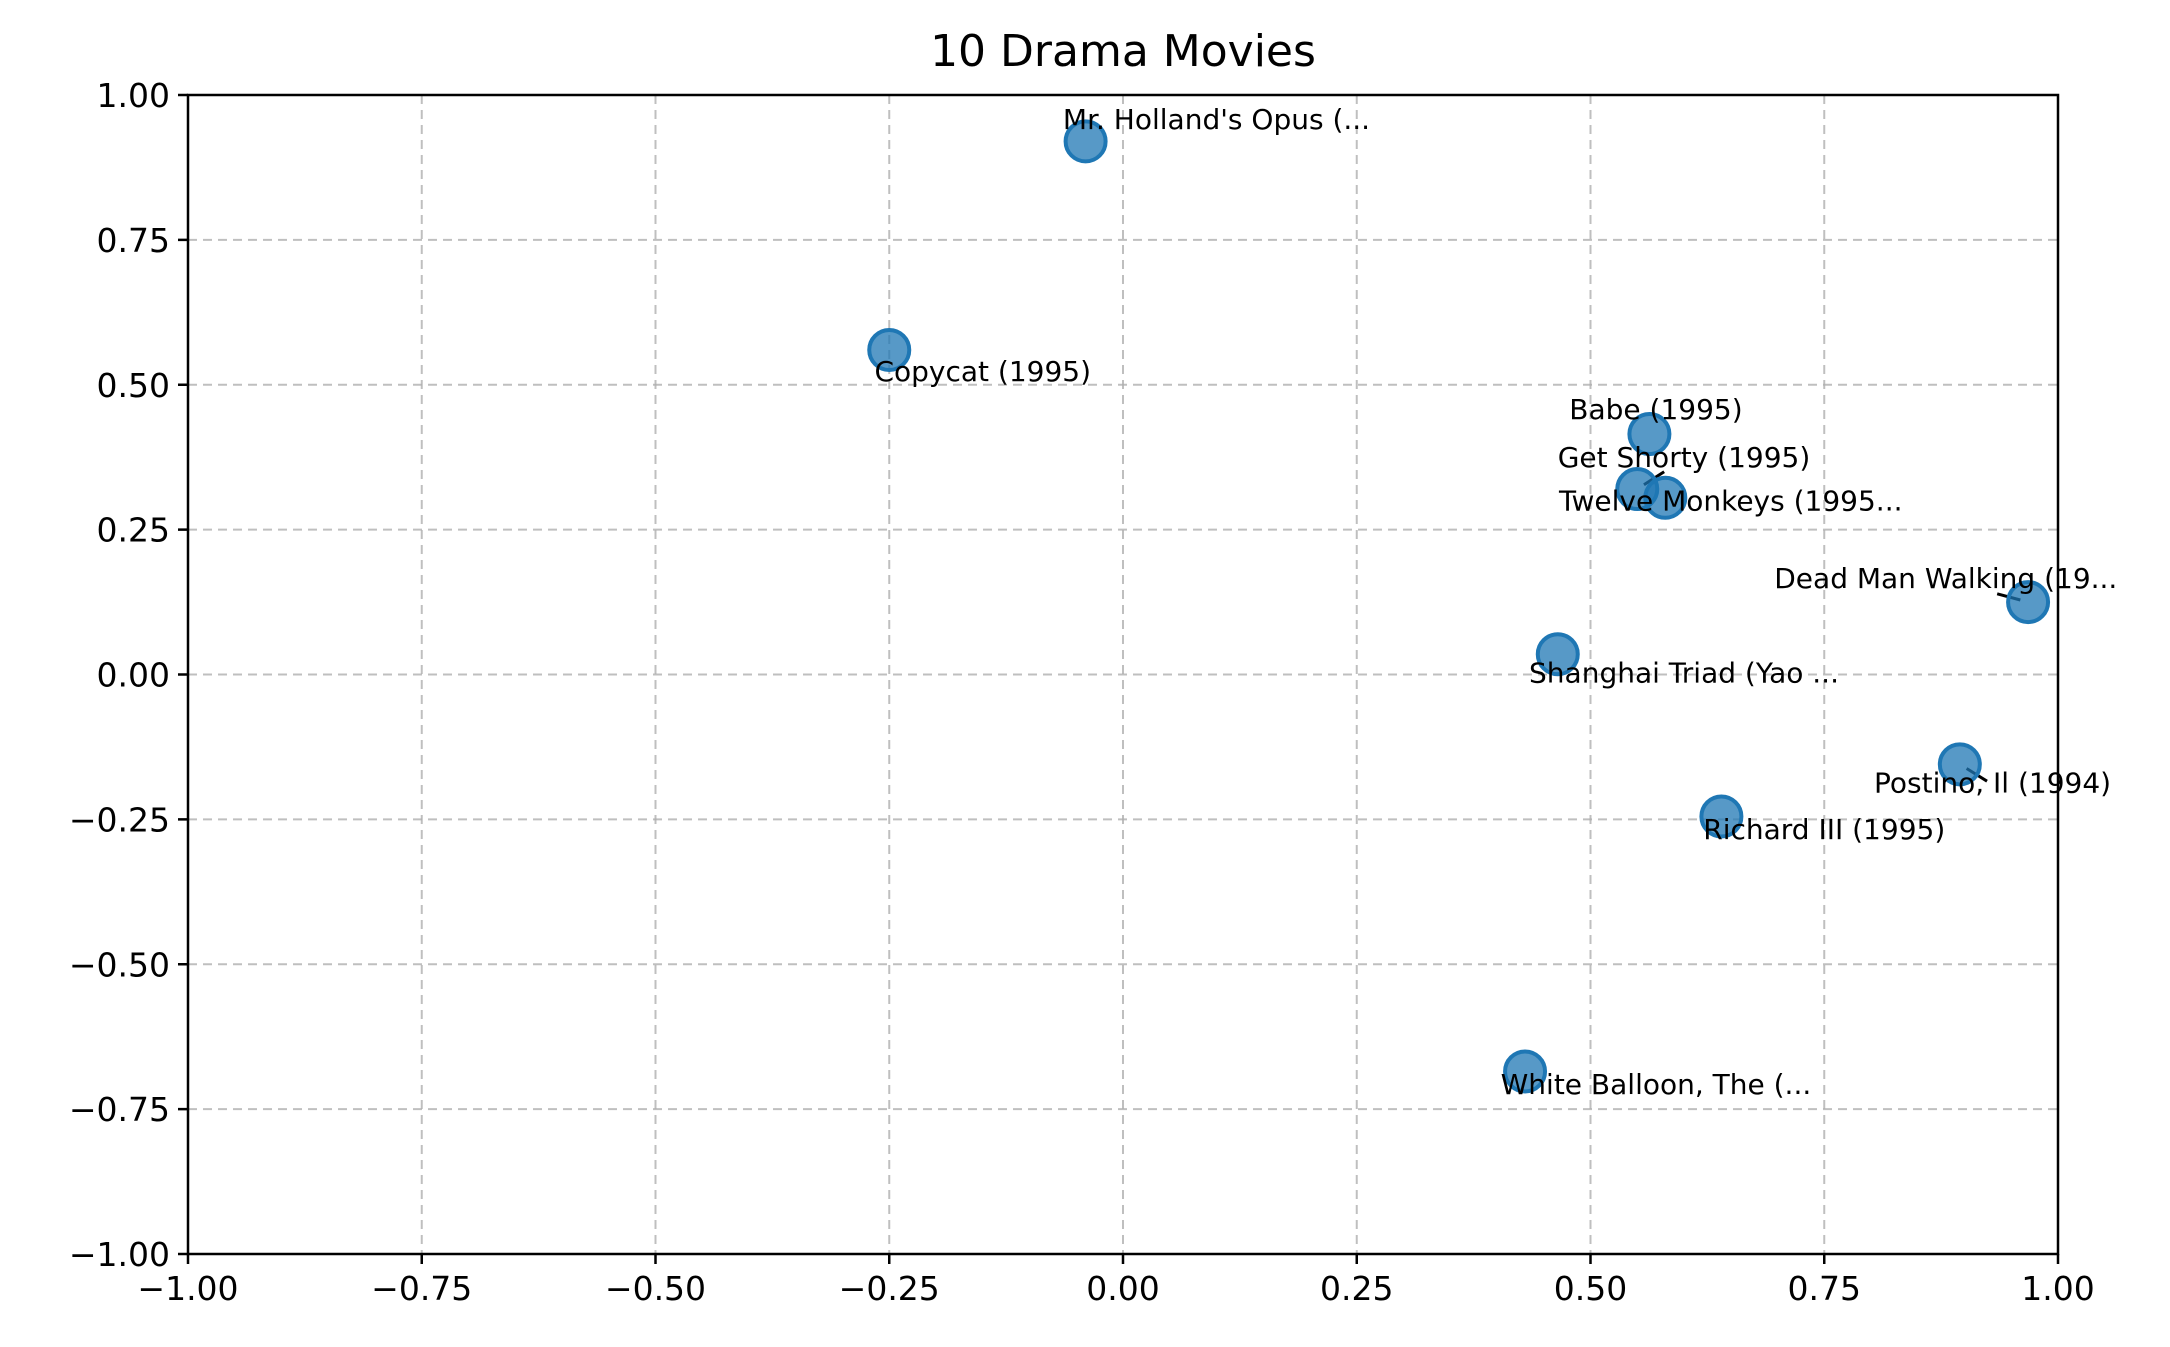 The width and height of the screenshot is (2170, 1347). Describe the element at coordinates (1684, 457) in the screenshot. I see `point-label: Get Shorty (1995)` at that location.